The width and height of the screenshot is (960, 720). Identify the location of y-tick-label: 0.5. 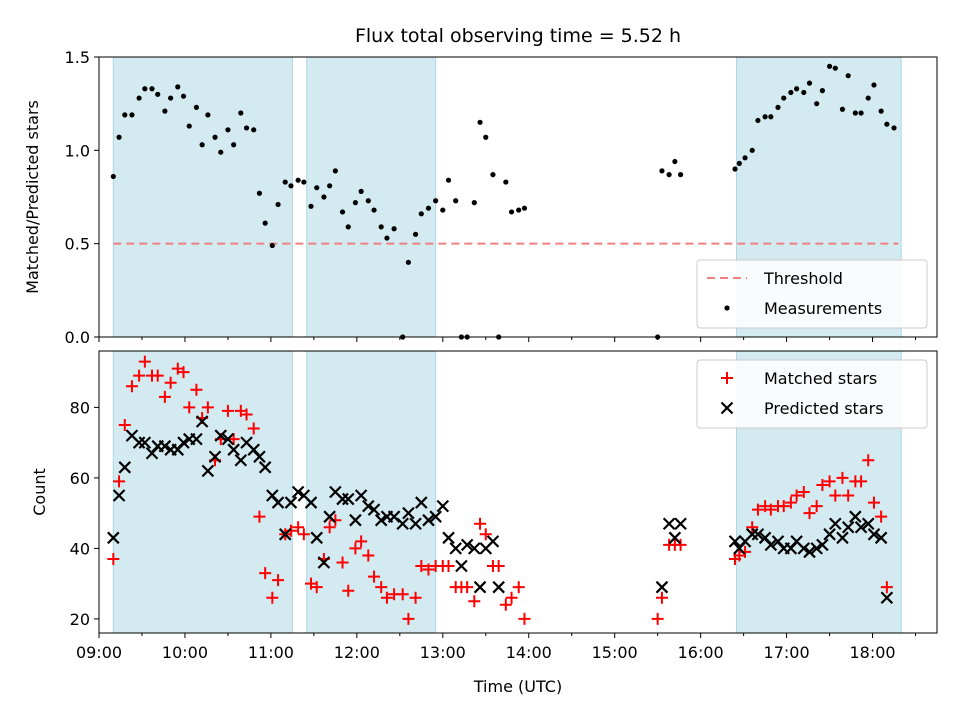
(77, 244).